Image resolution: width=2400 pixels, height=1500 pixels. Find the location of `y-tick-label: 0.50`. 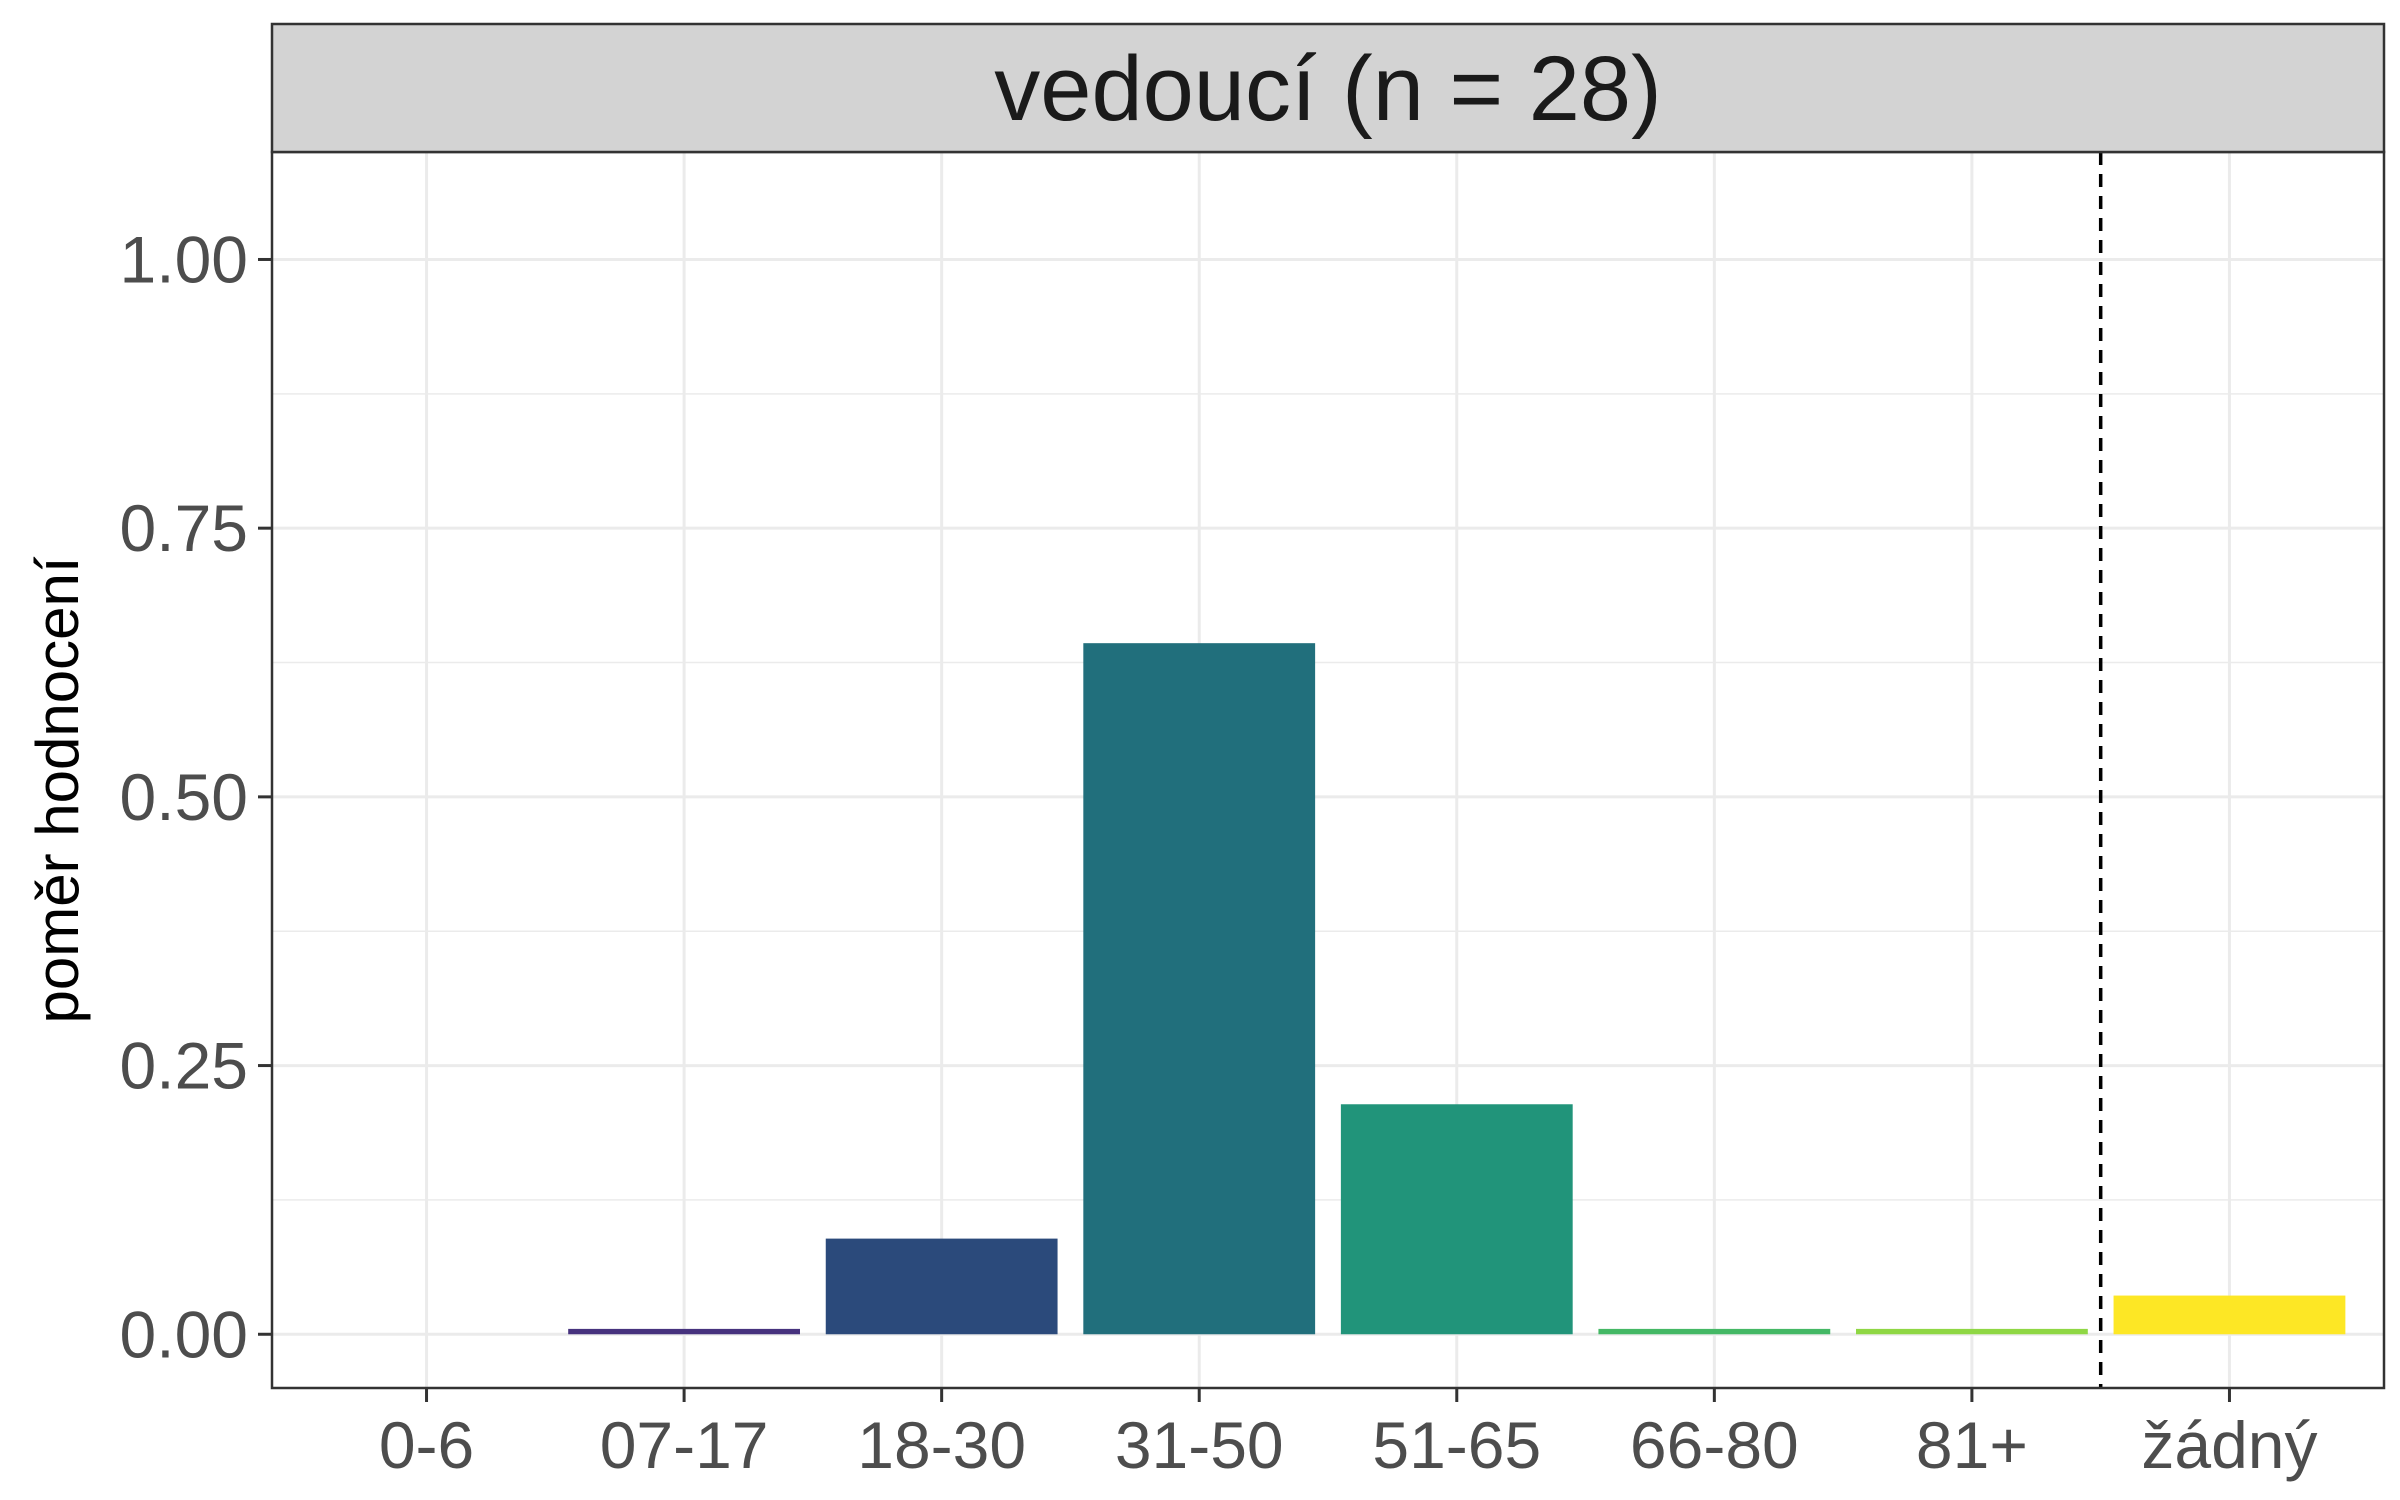

y-tick-label: 0.50 is located at coordinates (184, 797).